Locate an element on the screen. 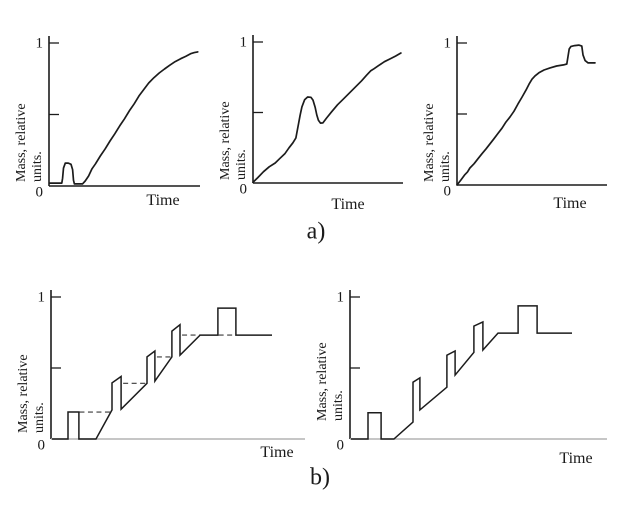 This screenshot has width=635, height=512. y-axis-label-line2-b-right: units. is located at coordinates (338, 405).